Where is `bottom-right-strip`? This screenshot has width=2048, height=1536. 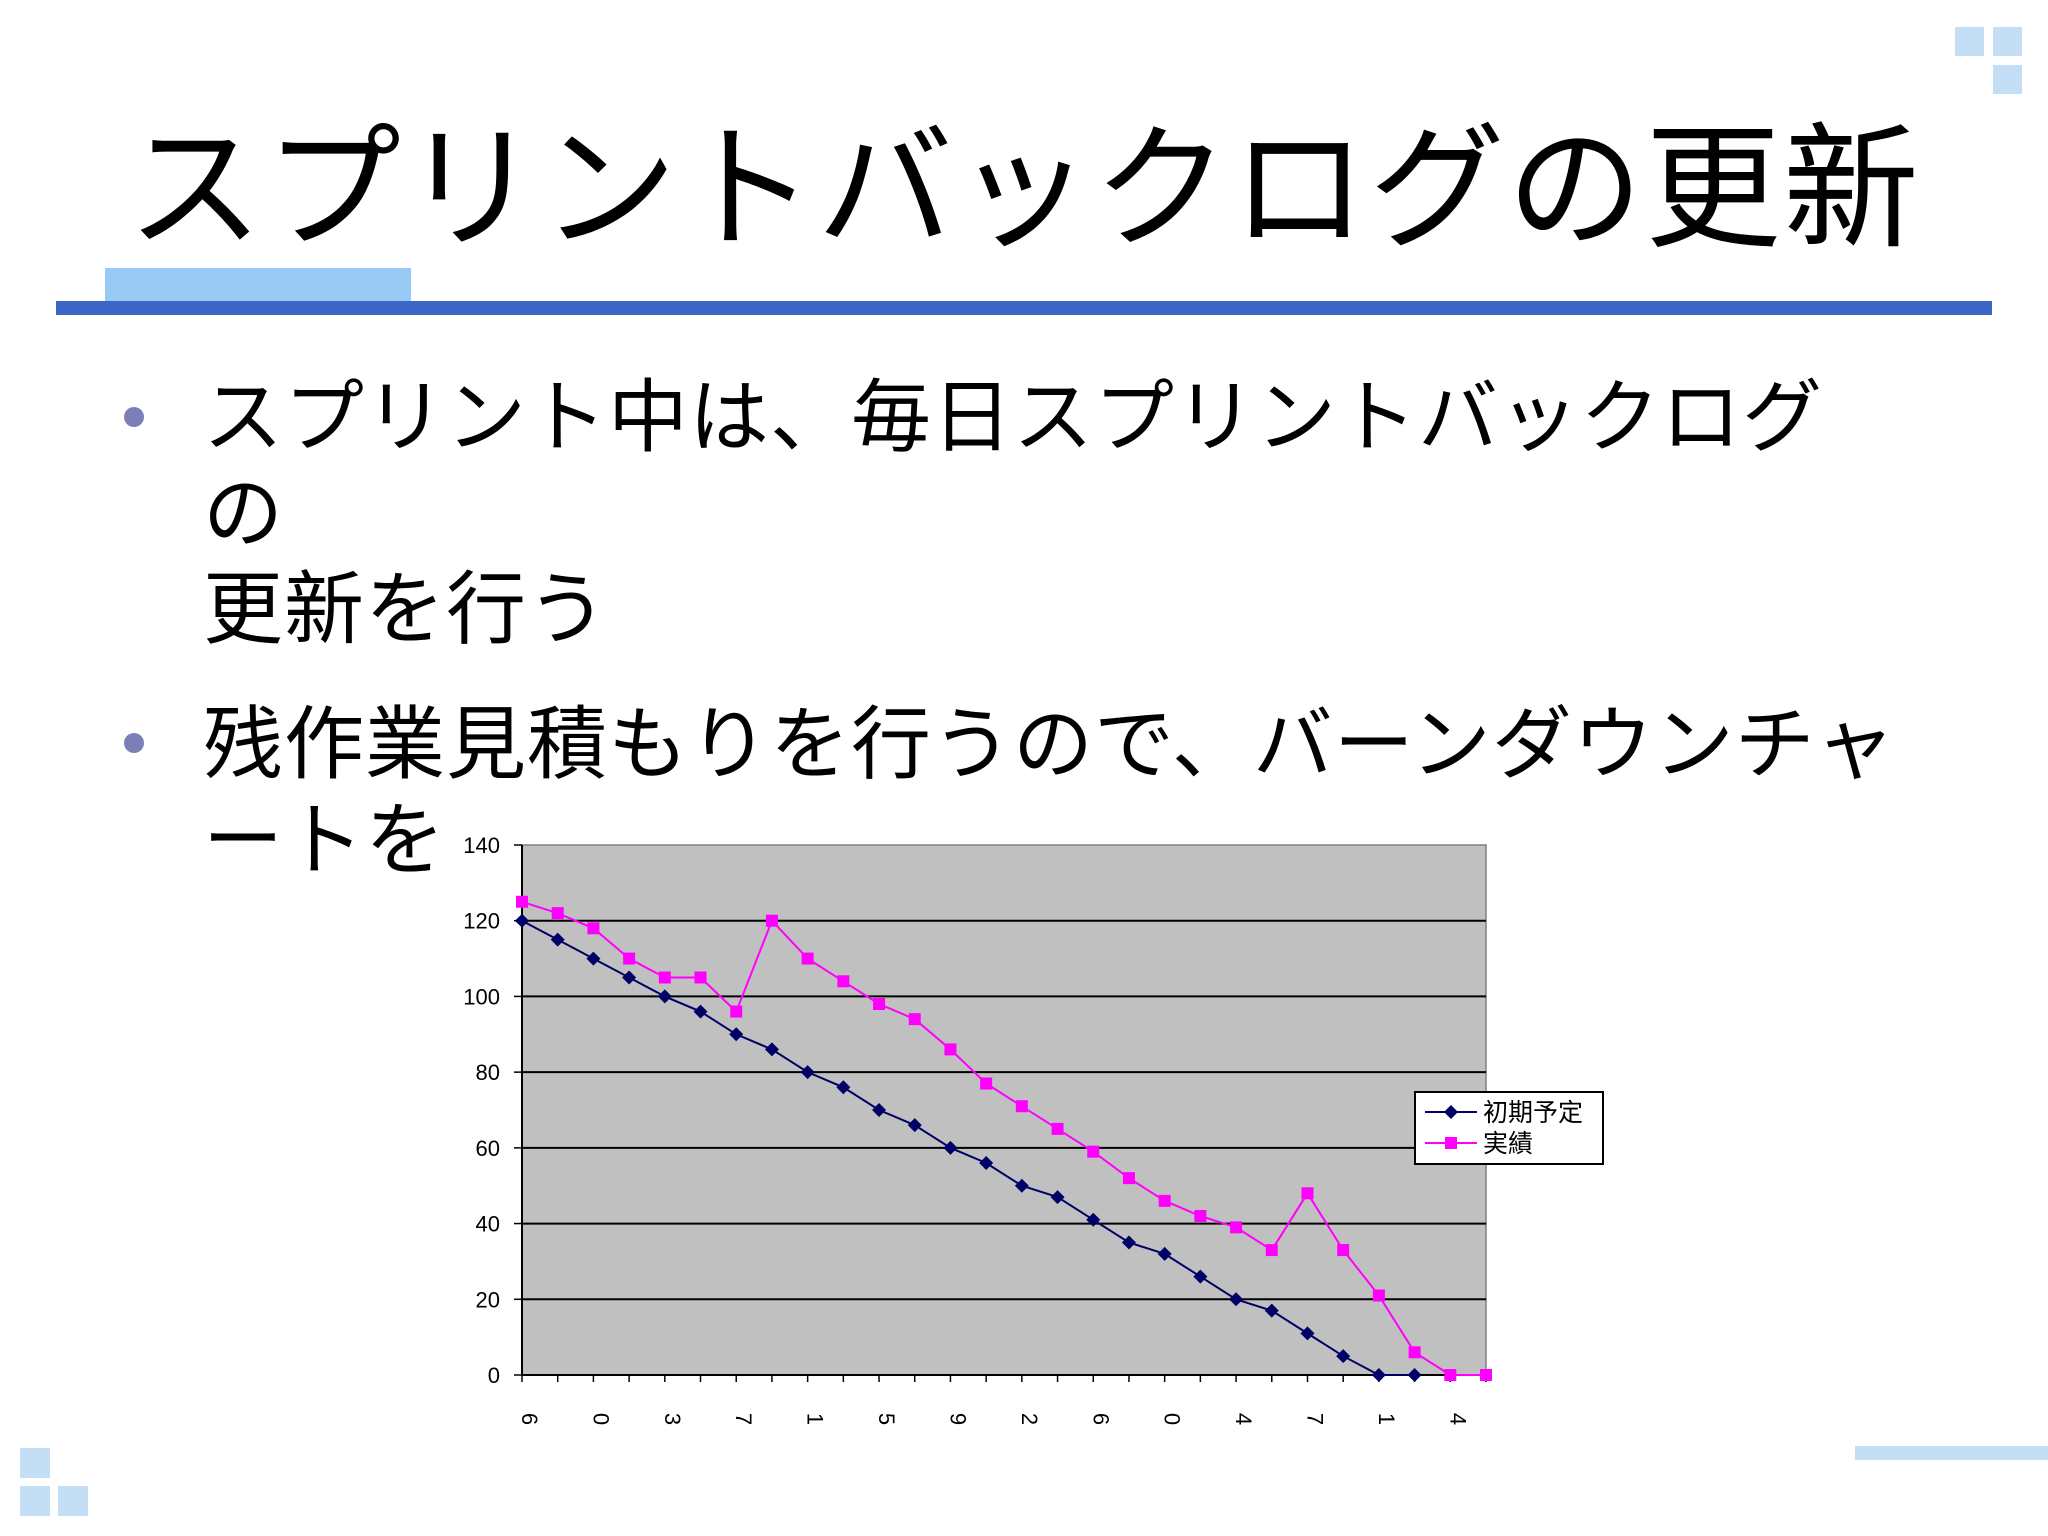 bottom-right-strip is located at coordinates (1951, 1453).